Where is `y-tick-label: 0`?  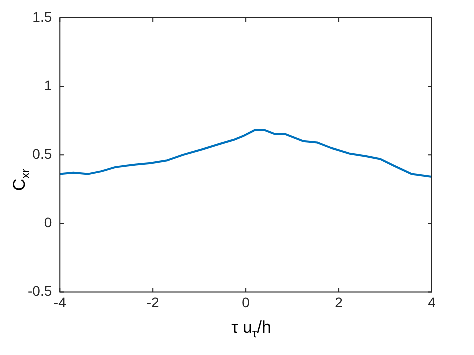 y-tick-label: 0 is located at coordinates (48, 222).